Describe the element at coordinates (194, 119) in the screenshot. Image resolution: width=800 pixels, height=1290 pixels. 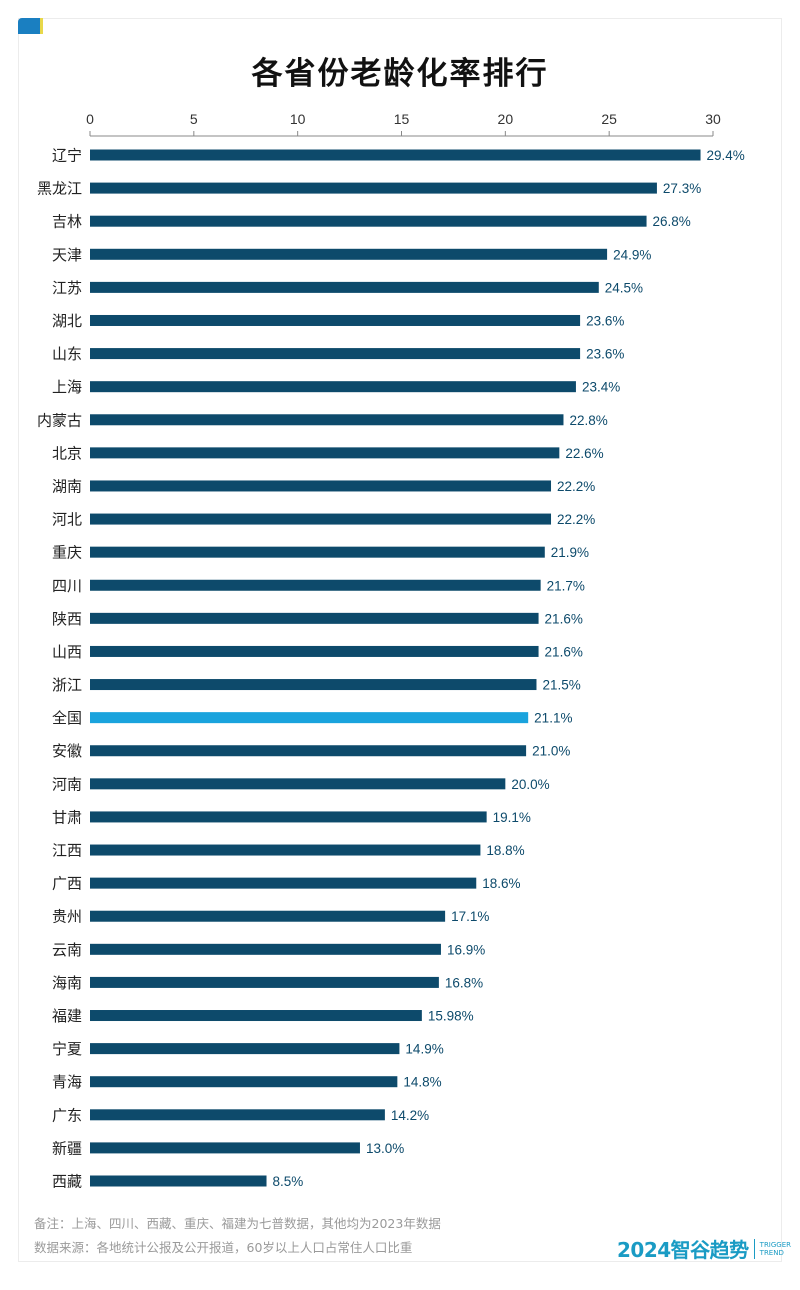
I see `x-tick-label: 5` at that location.